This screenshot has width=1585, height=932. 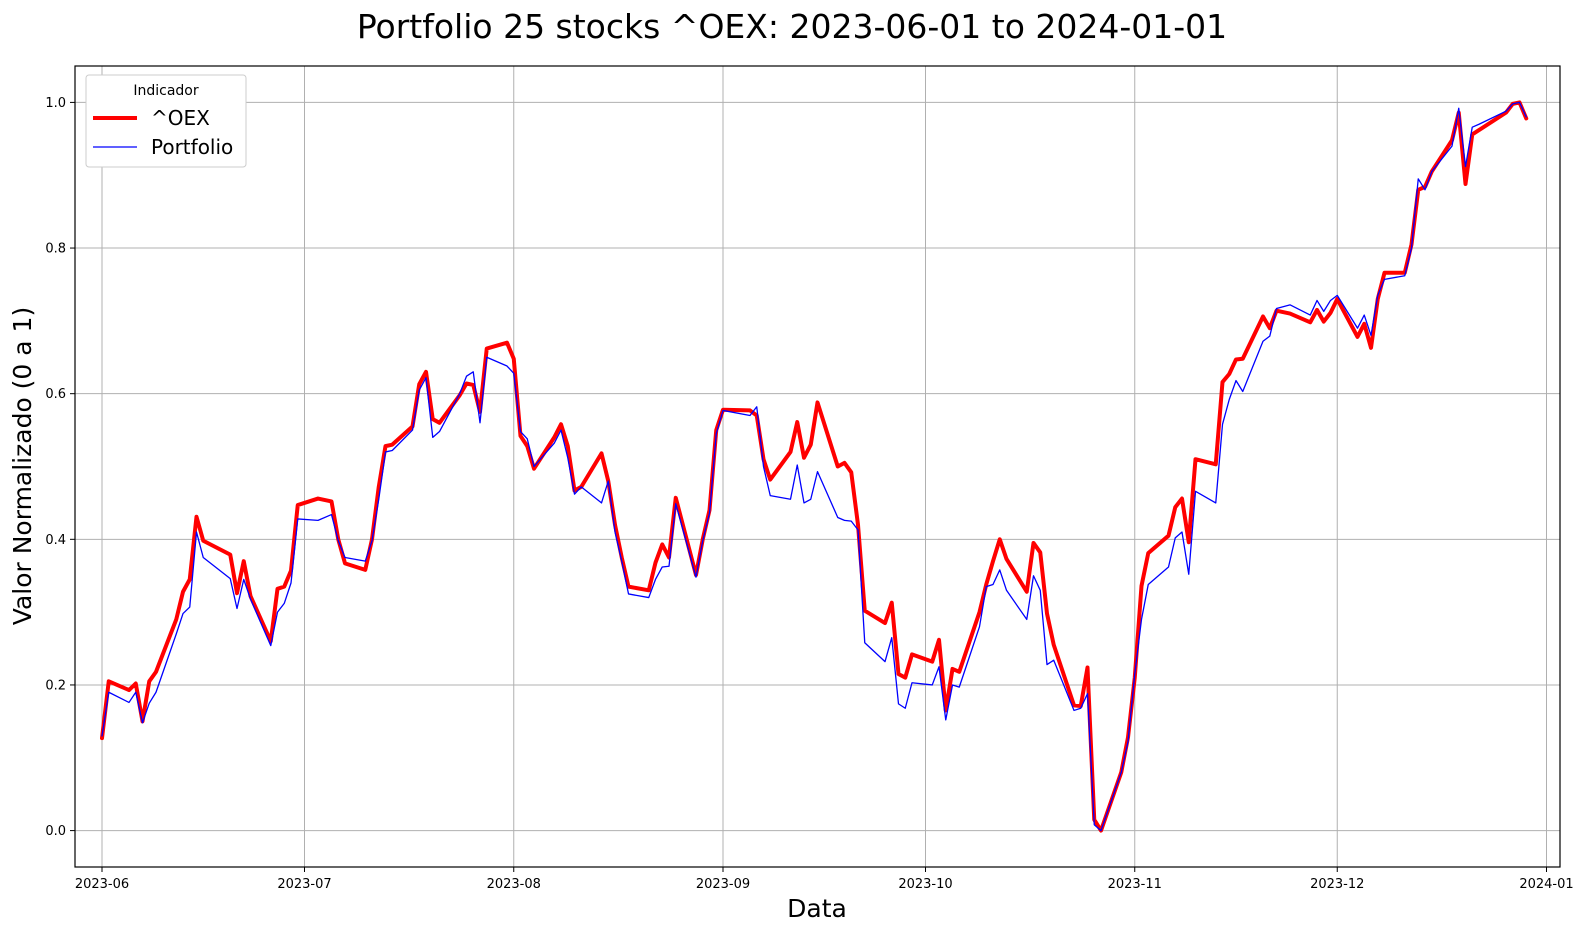 I want to click on legend-box, so click(x=166, y=121).